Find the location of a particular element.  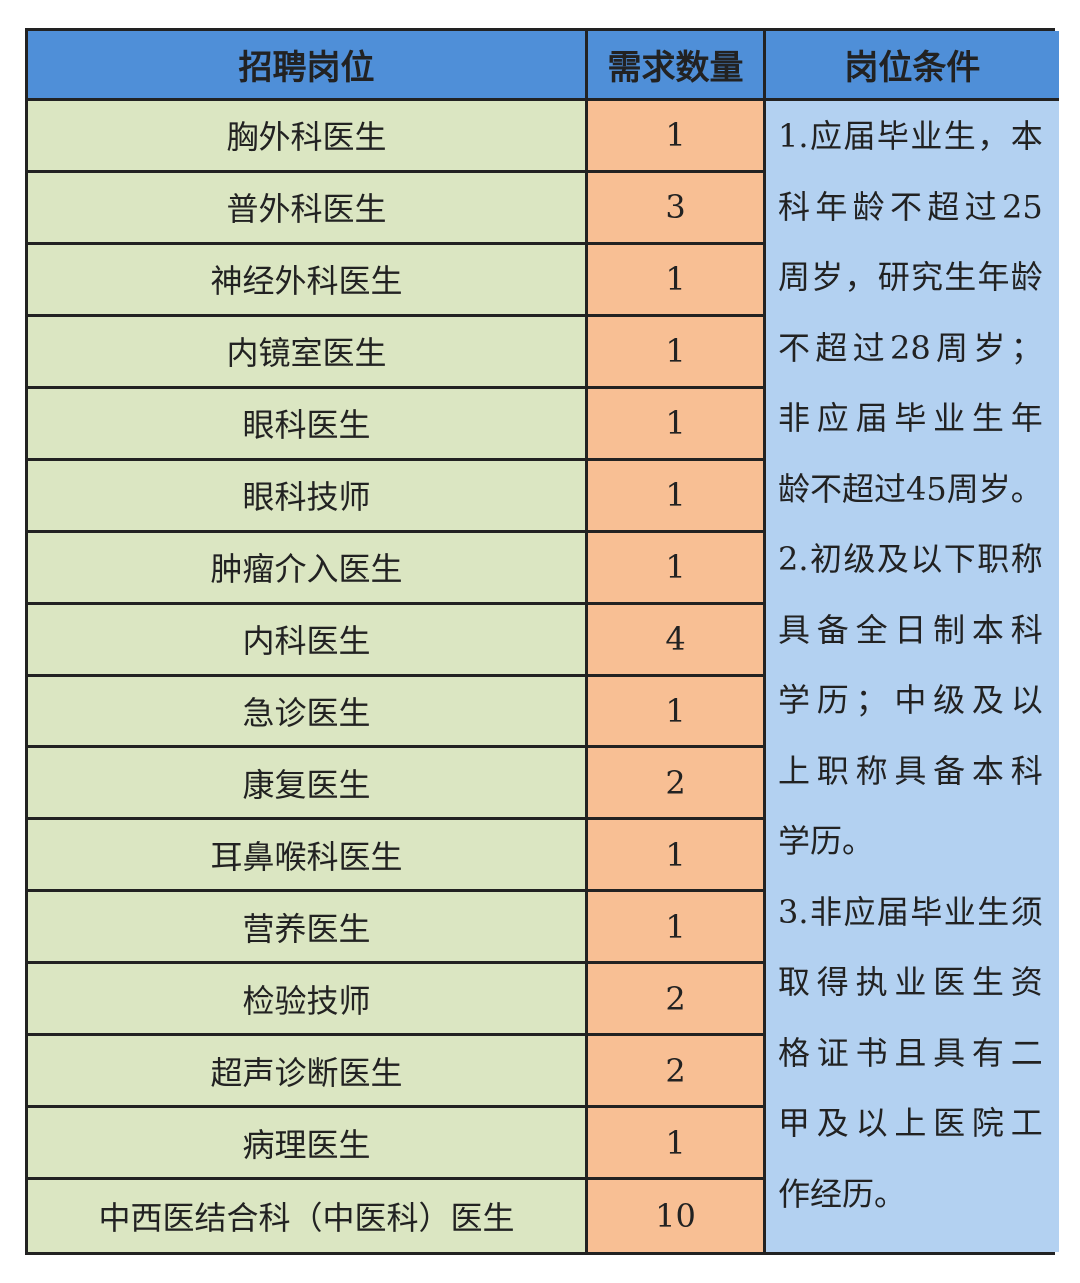

conditions-line: 甲及以上医院工 is located at coordinates (910, 1123).